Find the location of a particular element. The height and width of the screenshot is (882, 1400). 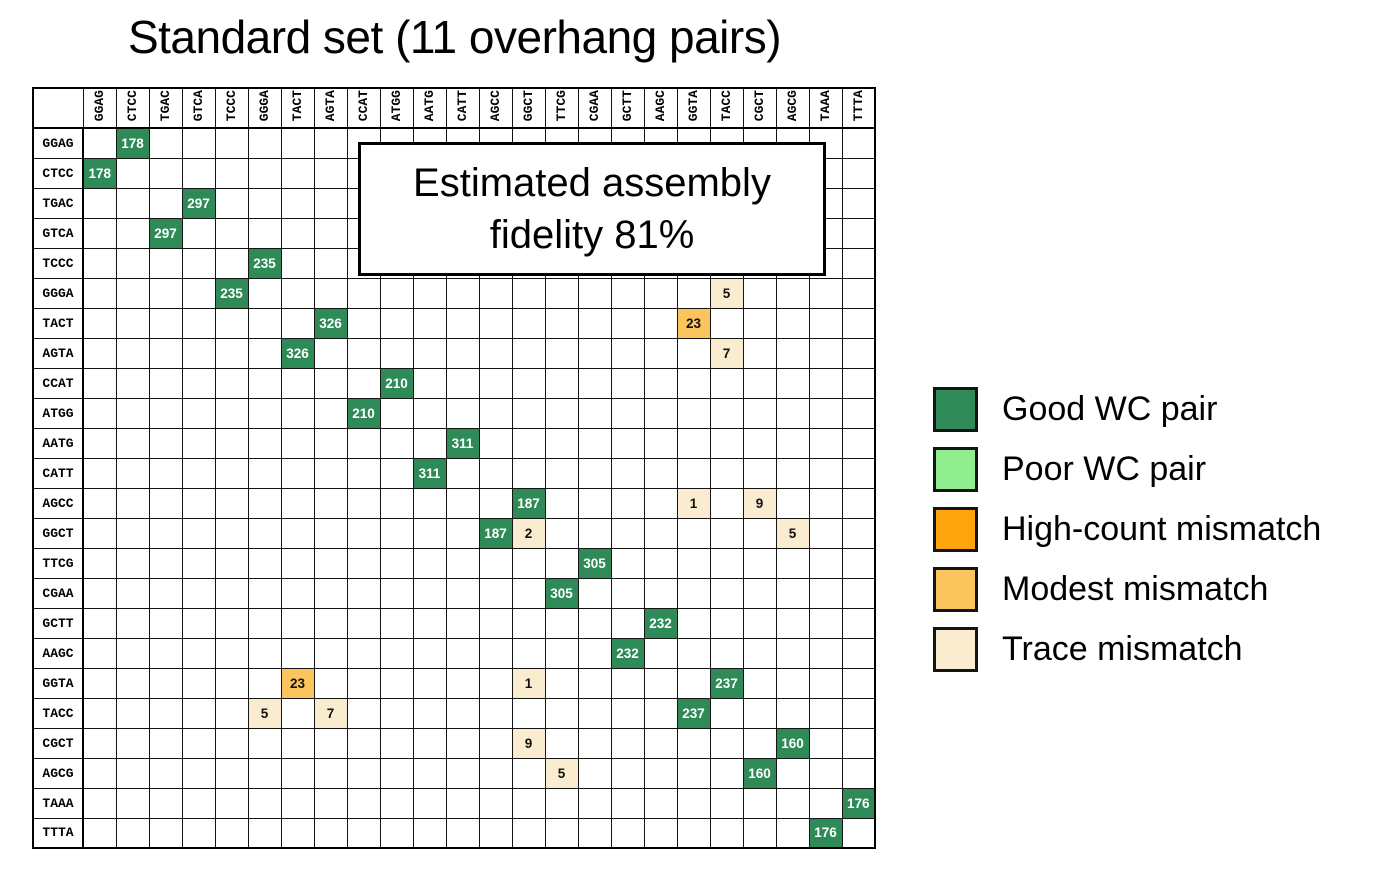

matrix-row: TACT 326 23 is located at coordinates (454, 323).